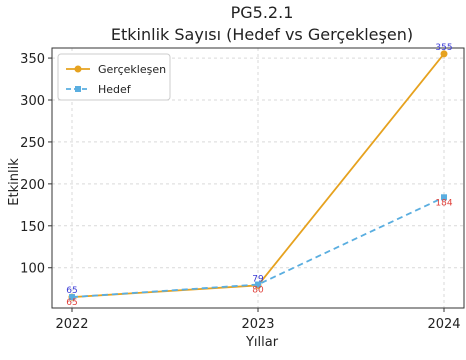 The image size is (466, 360). I want to click on y-tick-label: 300, so click(32, 101).